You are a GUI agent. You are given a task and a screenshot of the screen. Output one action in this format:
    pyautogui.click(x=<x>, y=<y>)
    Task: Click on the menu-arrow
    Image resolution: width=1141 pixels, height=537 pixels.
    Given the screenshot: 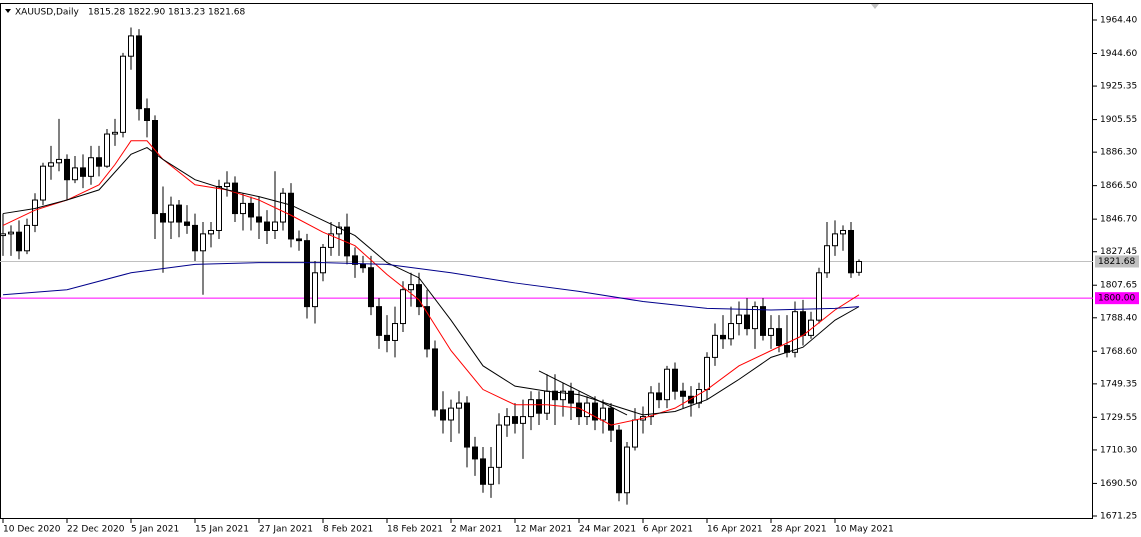 What is the action you would take?
    pyautogui.click(x=8, y=11)
    